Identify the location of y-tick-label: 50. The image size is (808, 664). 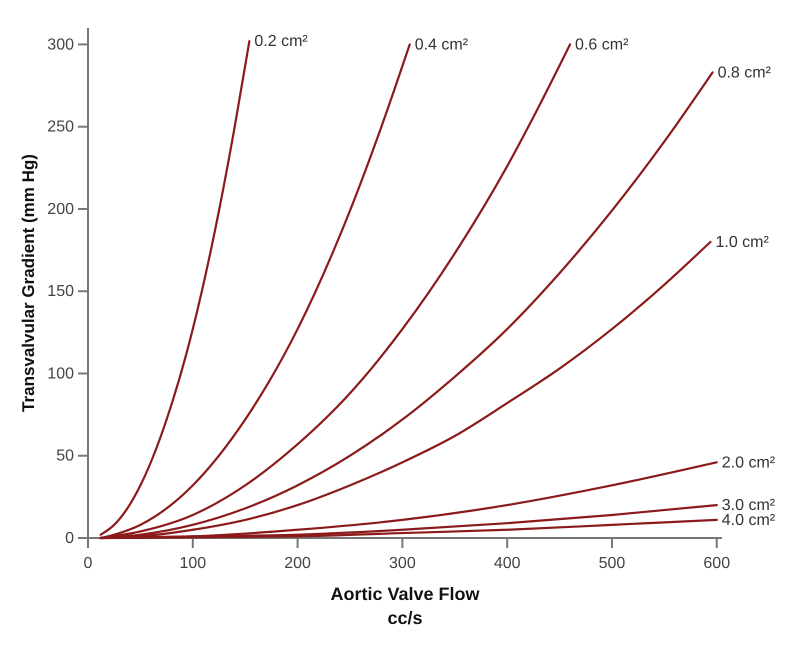
(65, 456).